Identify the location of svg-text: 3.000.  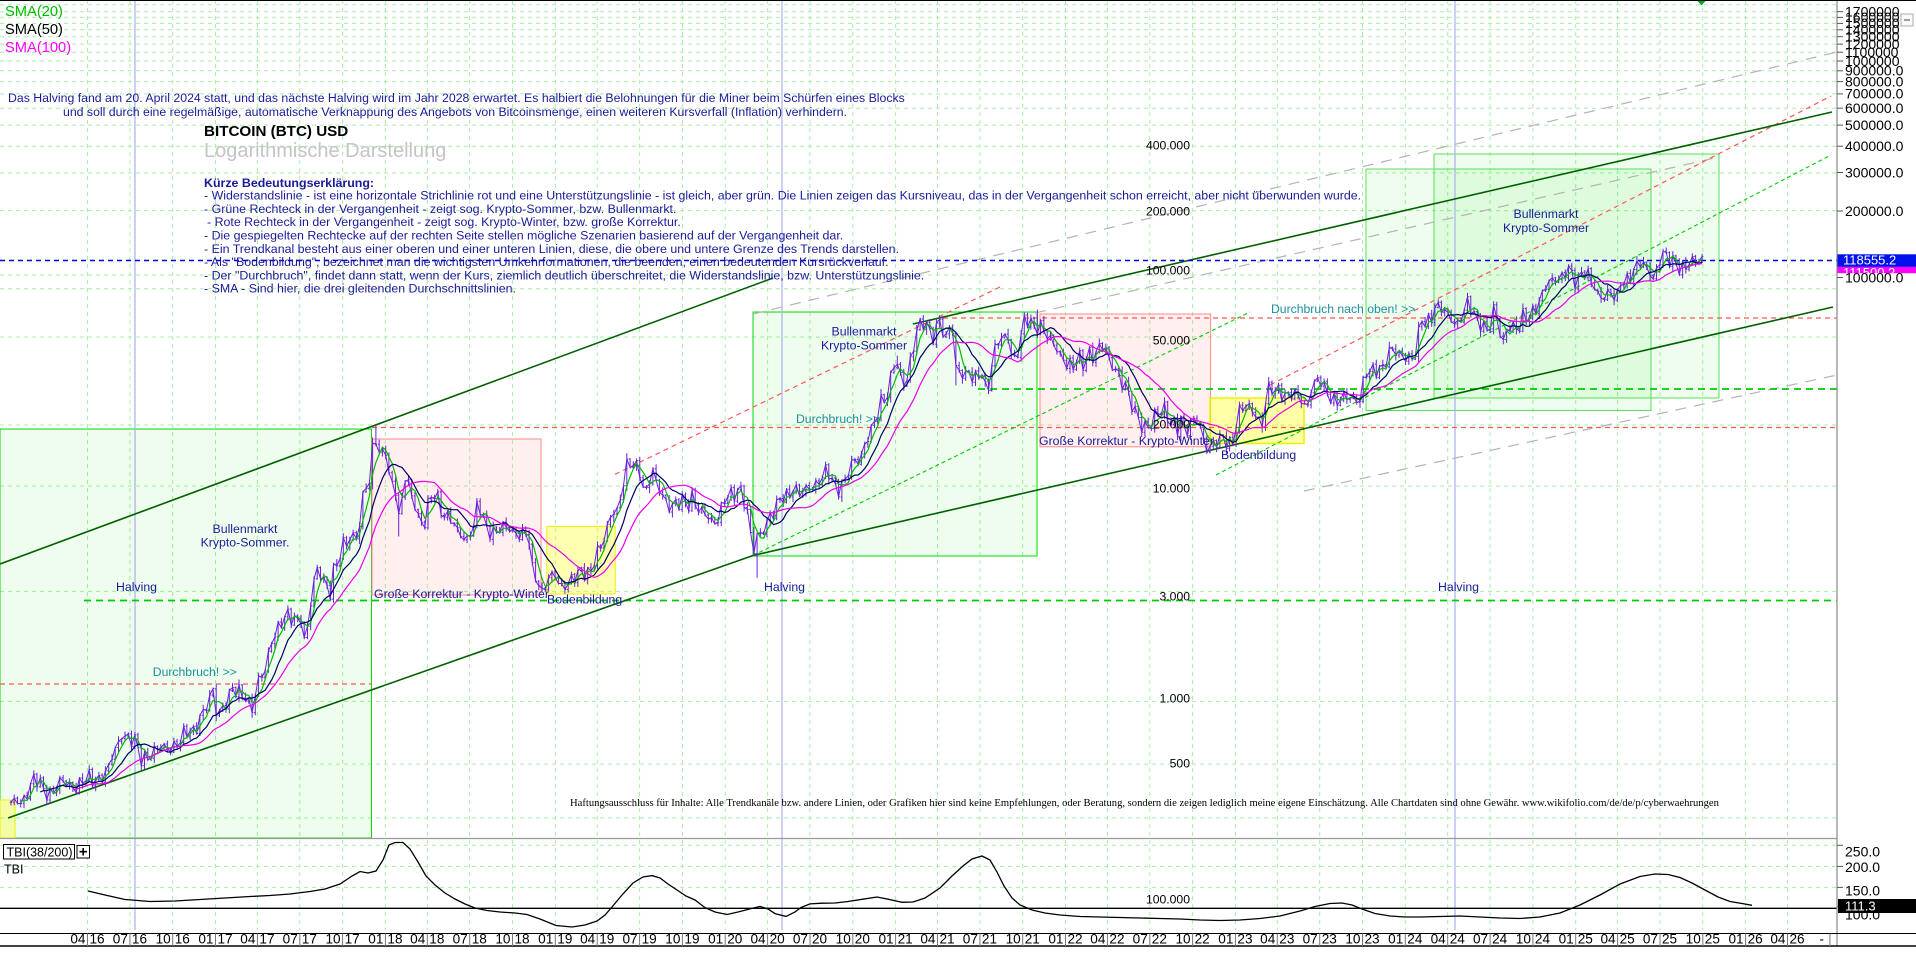
(1175, 597).